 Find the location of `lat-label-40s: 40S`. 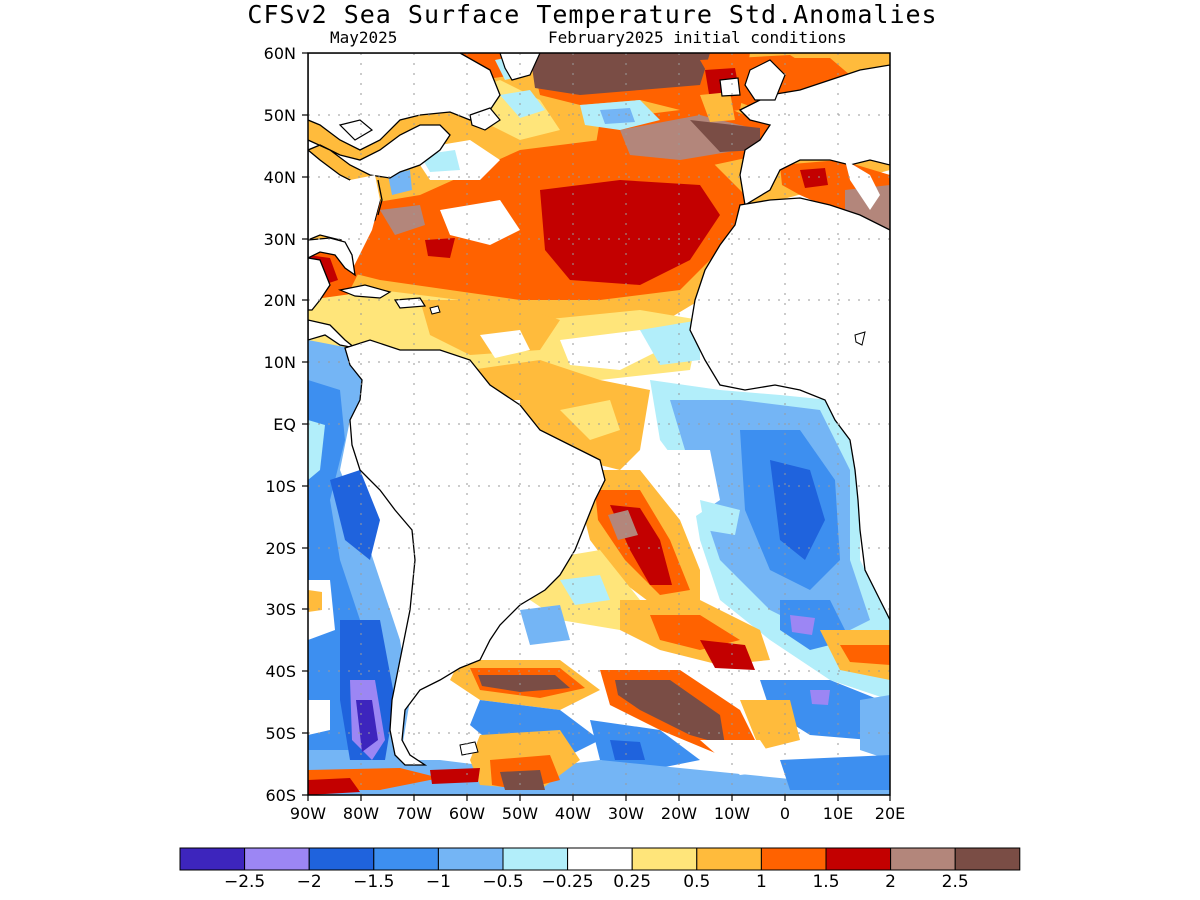

lat-label-40s: 40S is located at coordinates (280, 671).